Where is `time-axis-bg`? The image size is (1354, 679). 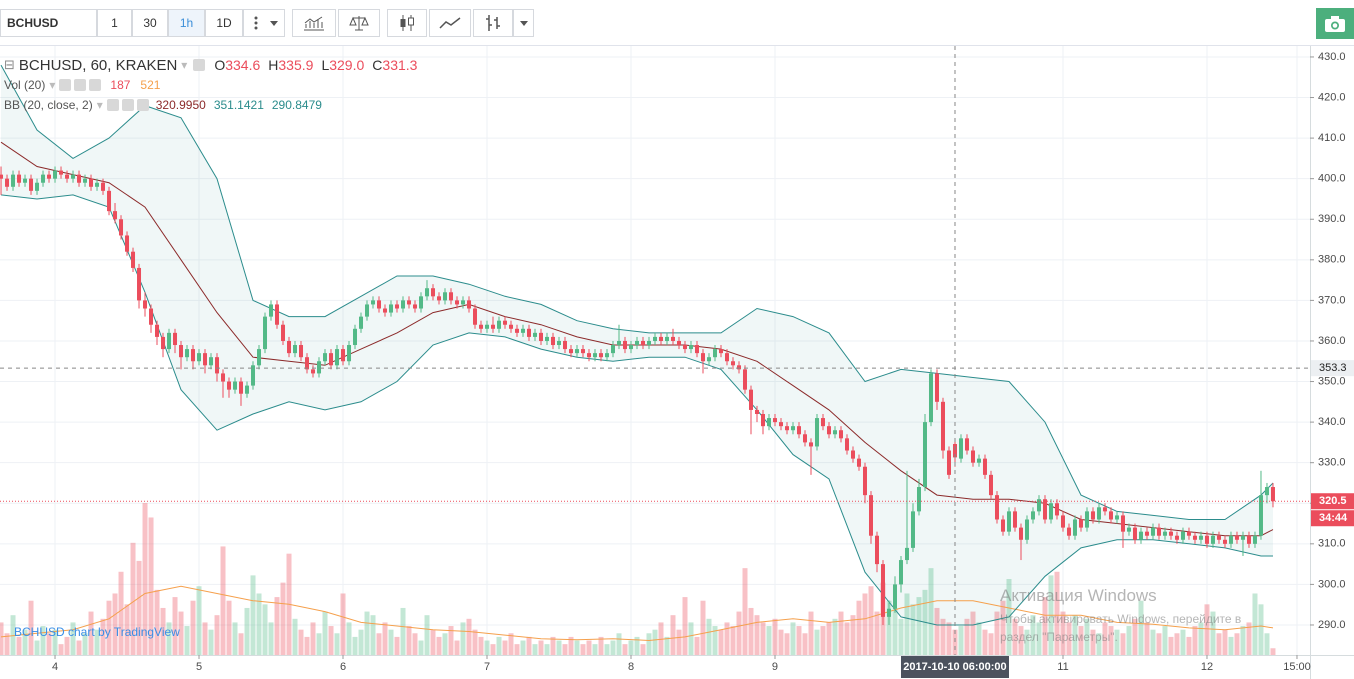 time-axis-bg is located at coordinates (677, 667).